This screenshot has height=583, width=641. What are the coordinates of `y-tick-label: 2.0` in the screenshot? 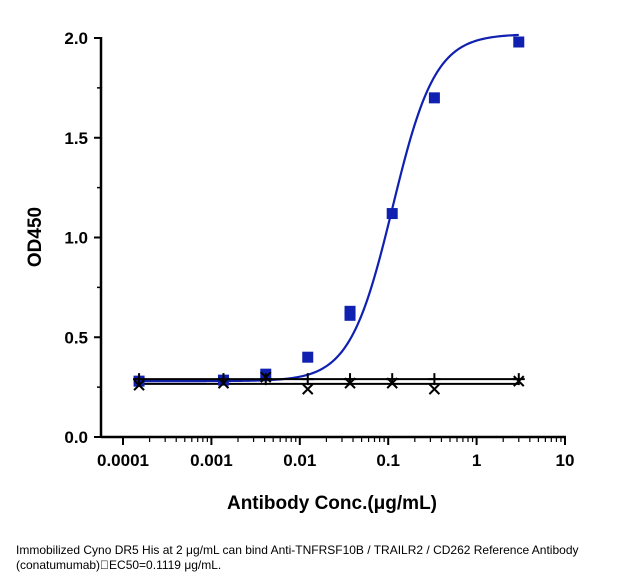 It's located at (76, 38).